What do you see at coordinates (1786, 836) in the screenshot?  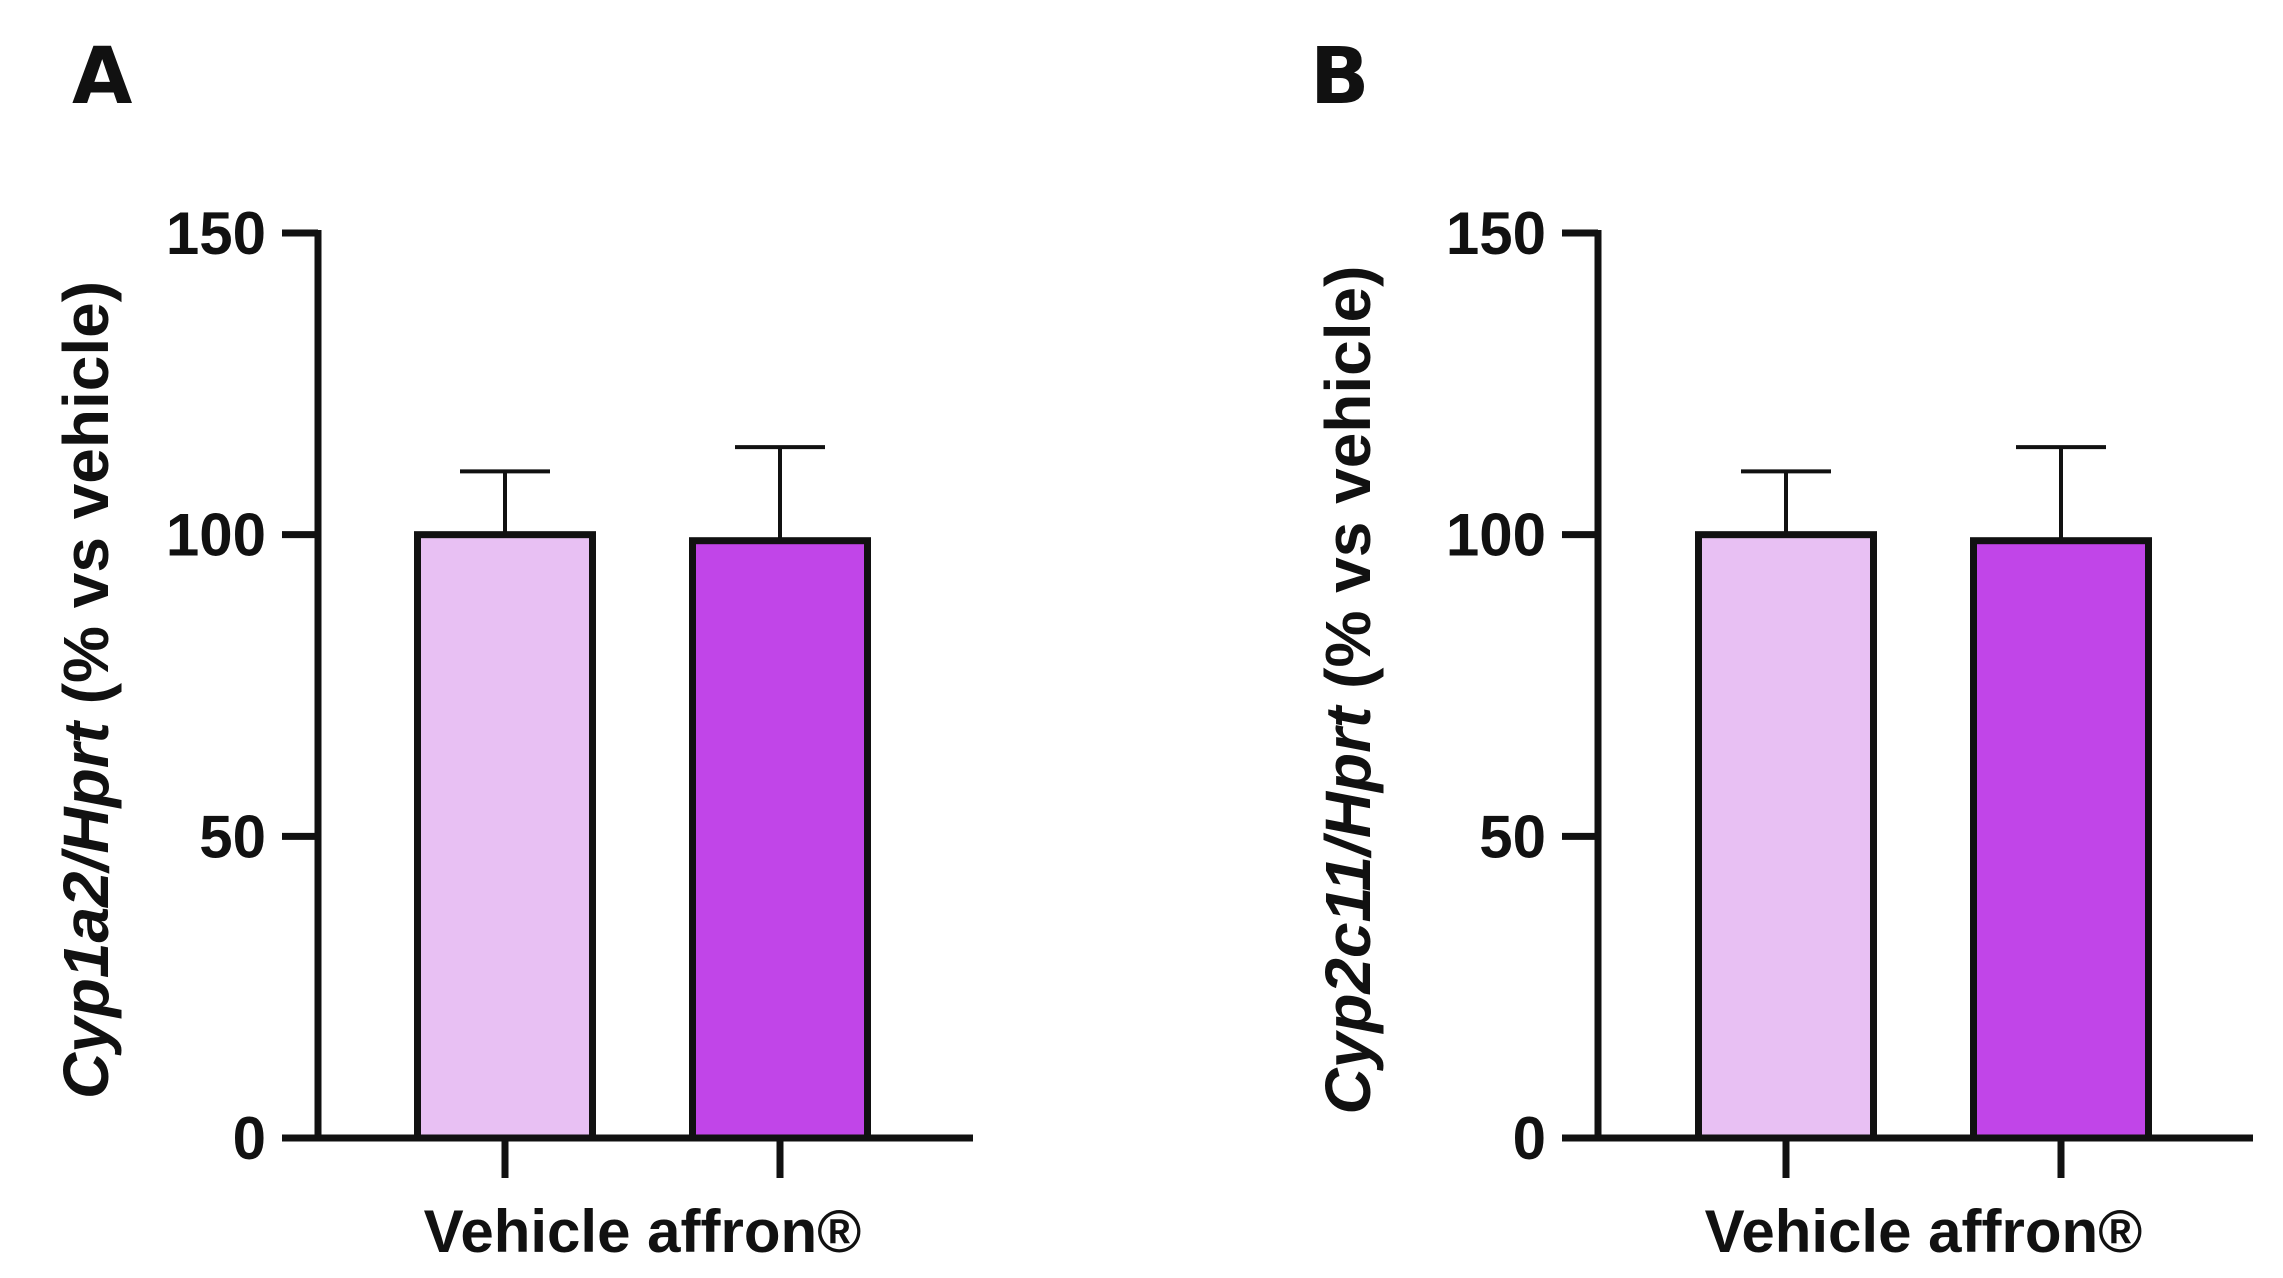 I see `bar-b-vehicle` at bounding box center [1786, 836].